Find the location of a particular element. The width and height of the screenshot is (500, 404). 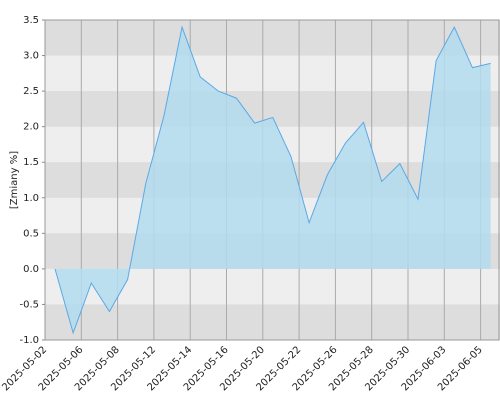

y-tick-label: 2.5 is located at coordinates (31, 91).